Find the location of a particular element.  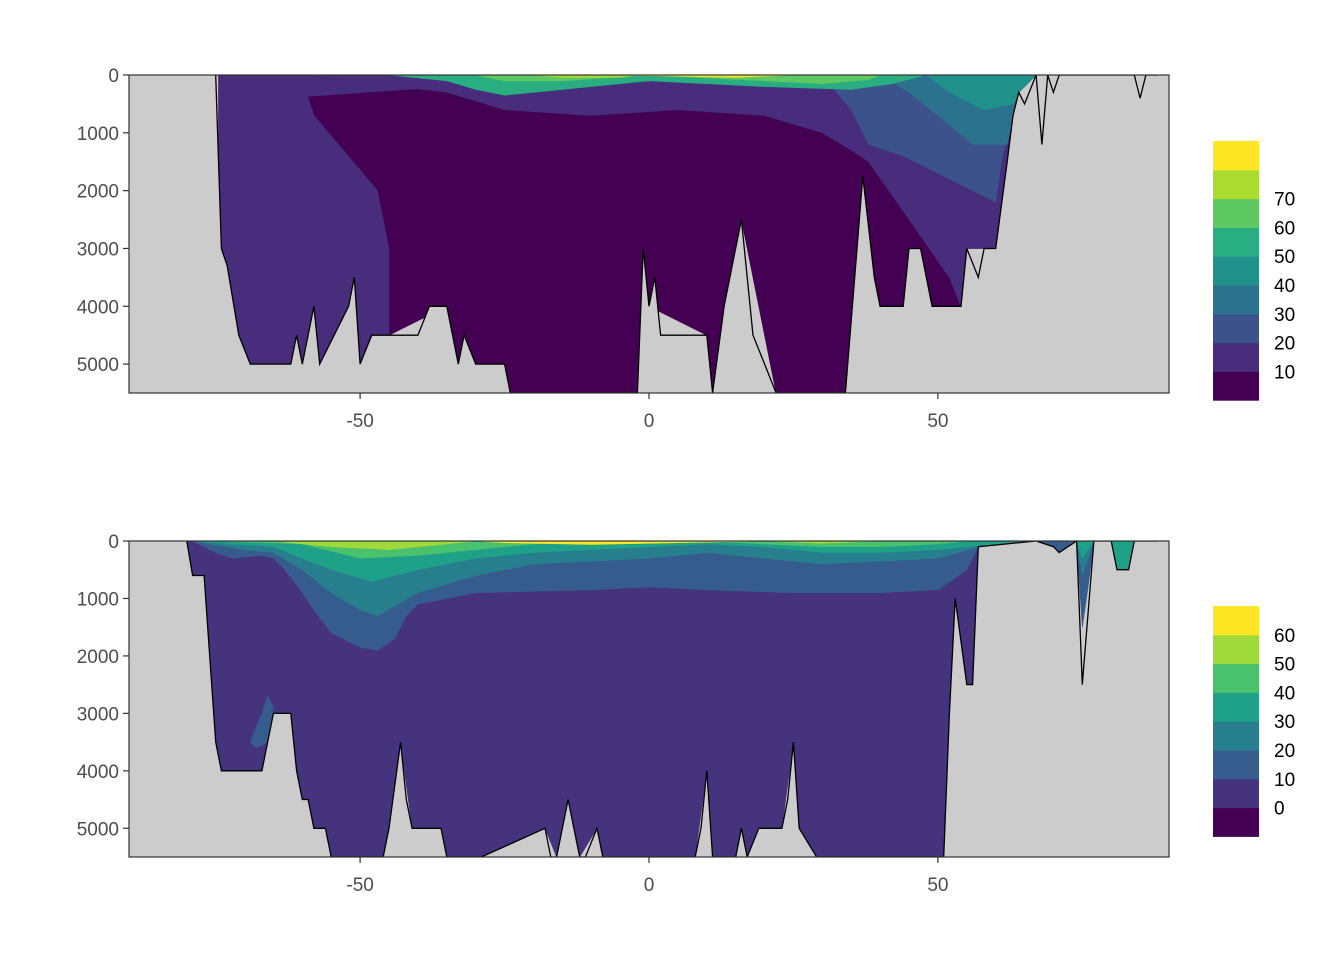

legend-label: 70 is located at coordinates (1284, 200).